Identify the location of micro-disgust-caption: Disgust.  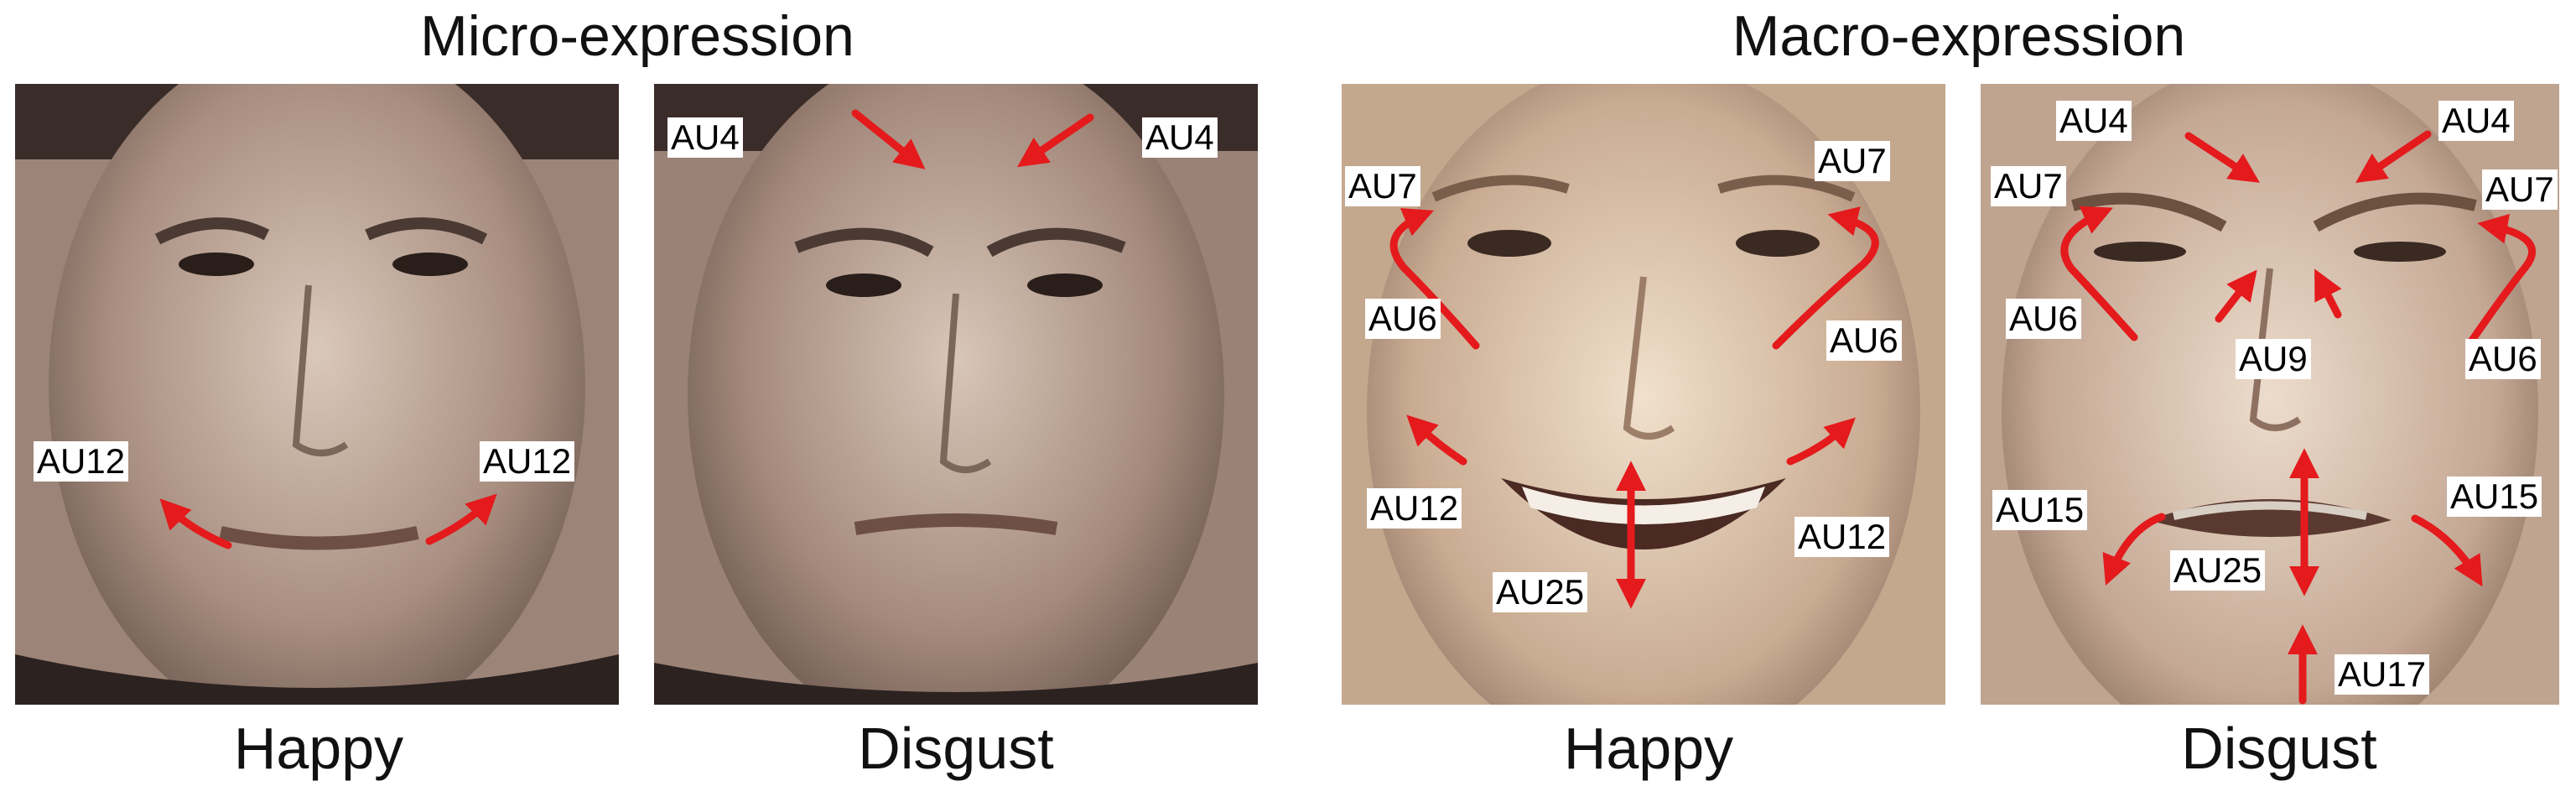
(956, 748).